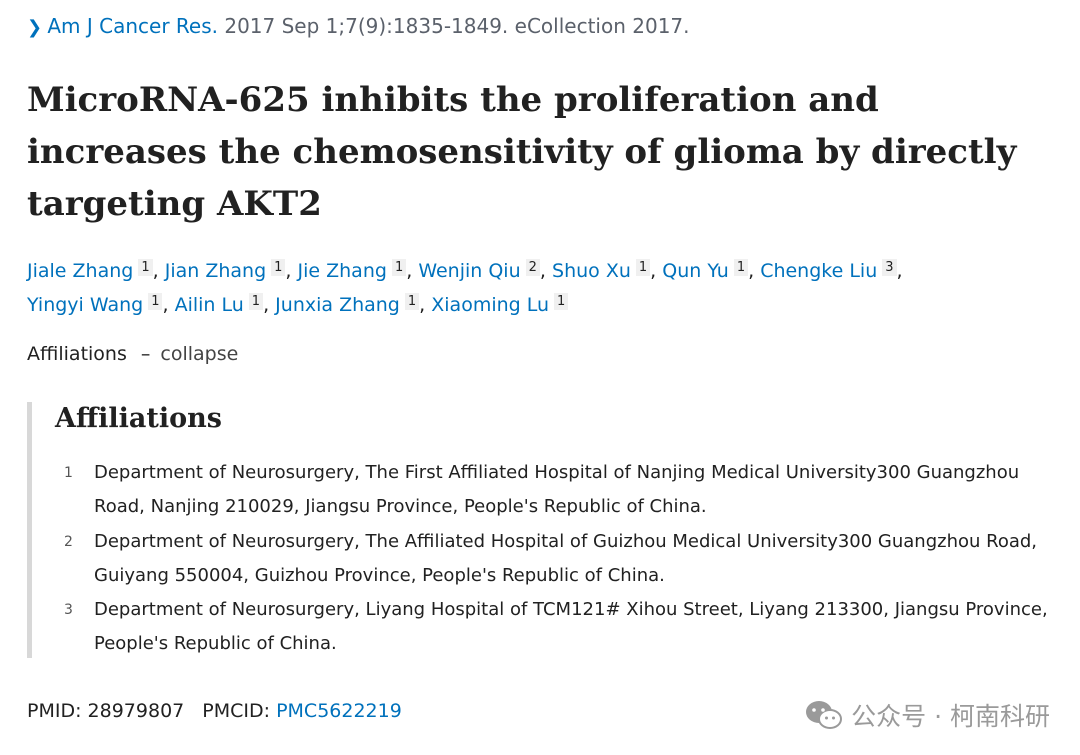 This screenshot has height=755, width=1080. I want to click on toggle-dash: –, so click(145, 354).